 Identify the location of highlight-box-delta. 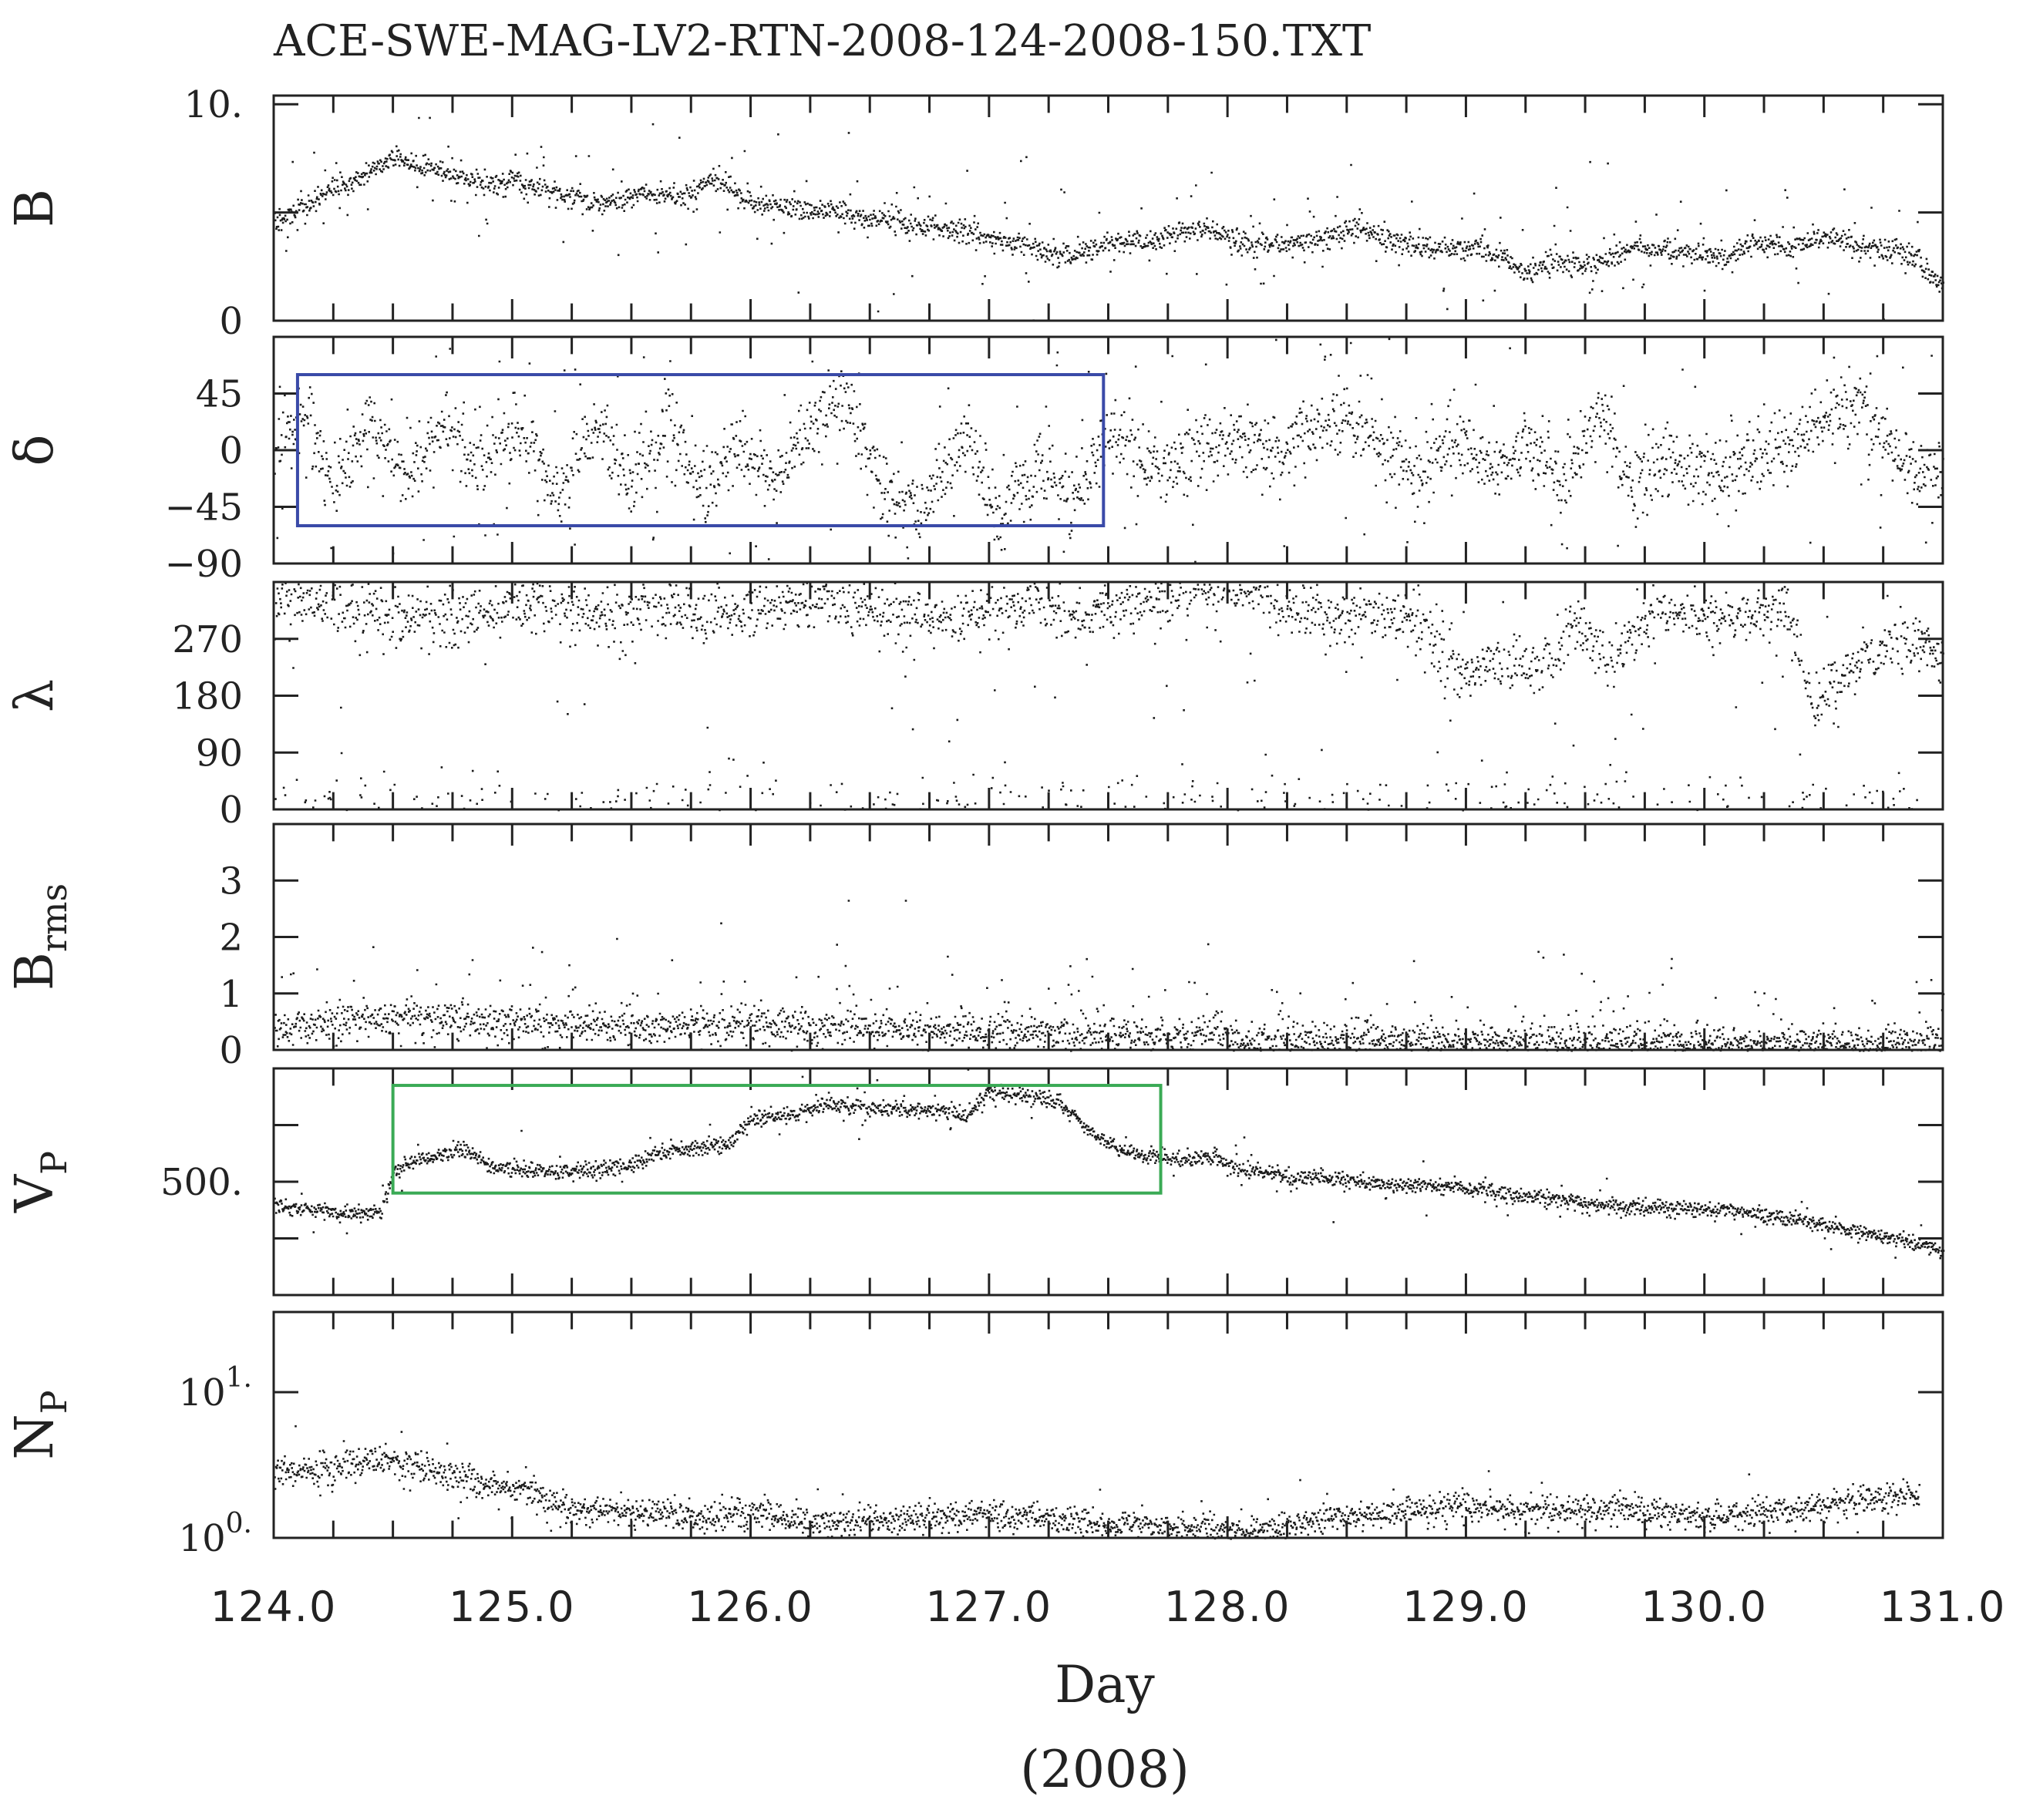
(701, 450).